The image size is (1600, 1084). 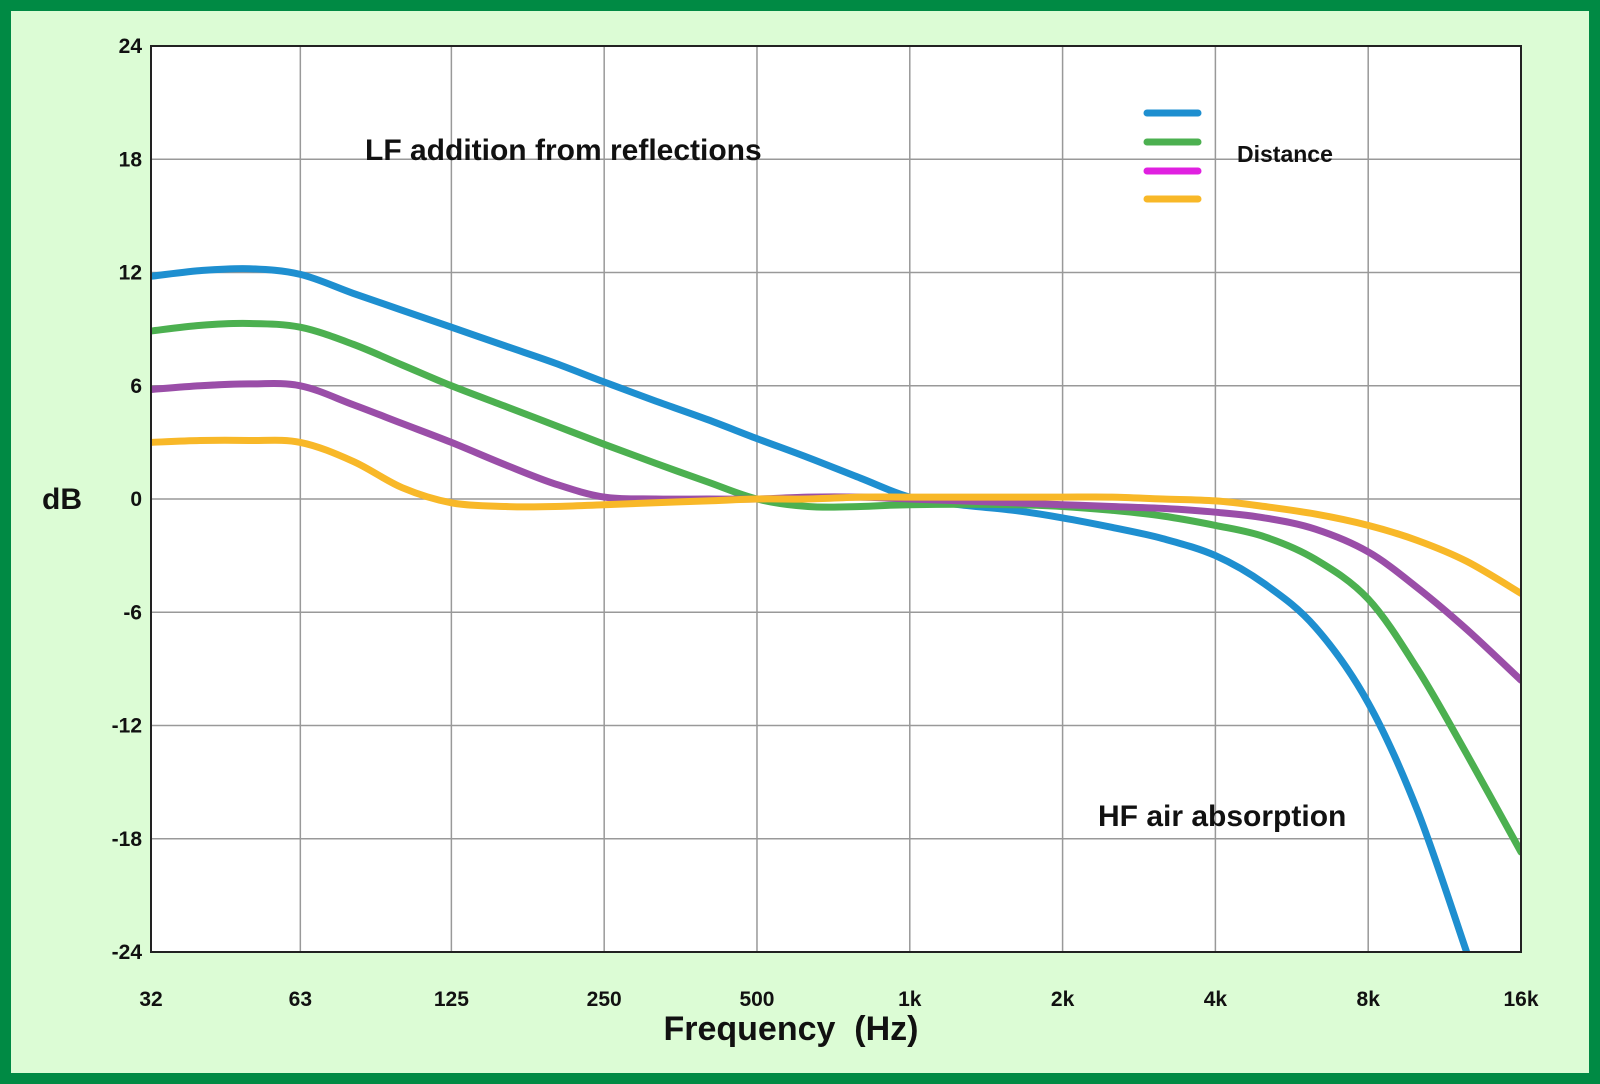 I want to click on y-tick-label: 0, so click(x=136, y=499).